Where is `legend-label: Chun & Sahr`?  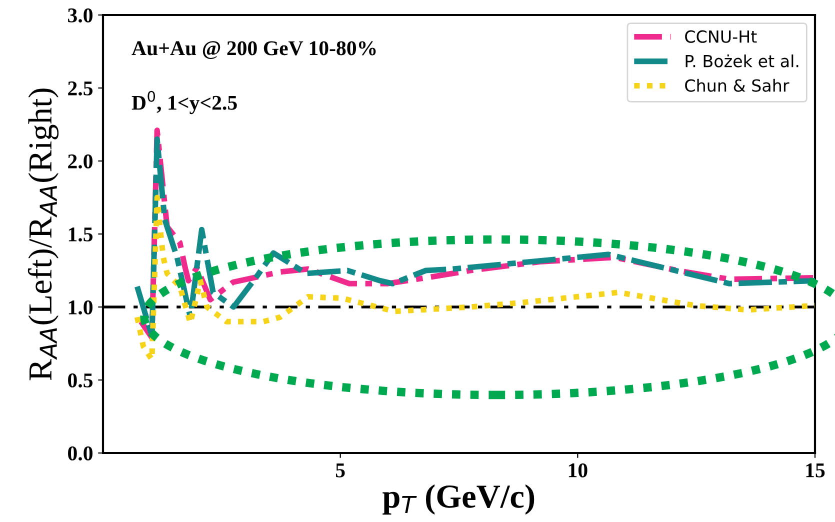
legend-label: Chun & Sahr is located at coordinates (737, 85).